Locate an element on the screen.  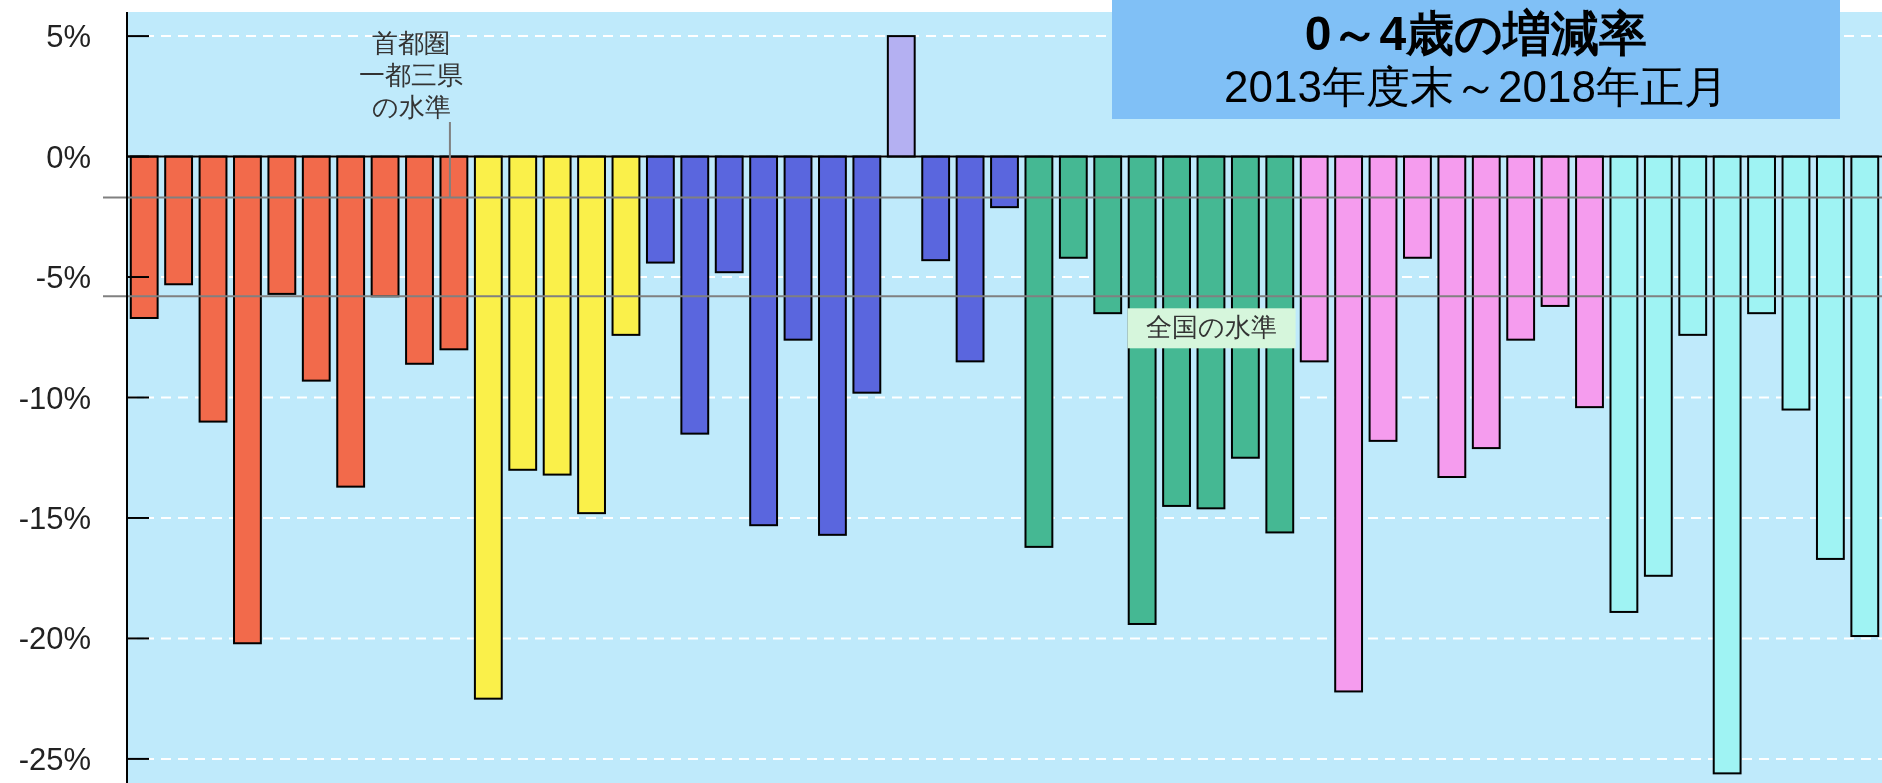
y-tick-label: -10% is located at coordinates (54, 398).